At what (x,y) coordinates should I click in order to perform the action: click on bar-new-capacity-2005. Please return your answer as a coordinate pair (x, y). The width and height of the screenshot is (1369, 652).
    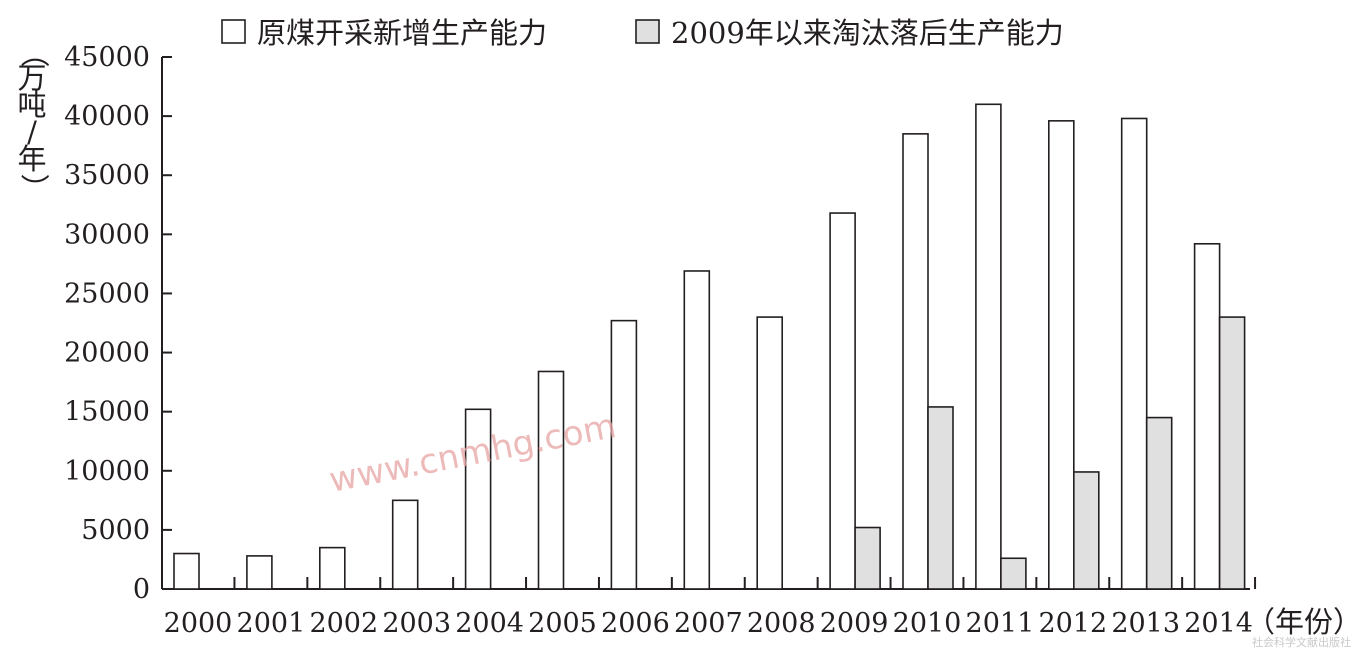
    Looking at the image, I should click on (551, 480).